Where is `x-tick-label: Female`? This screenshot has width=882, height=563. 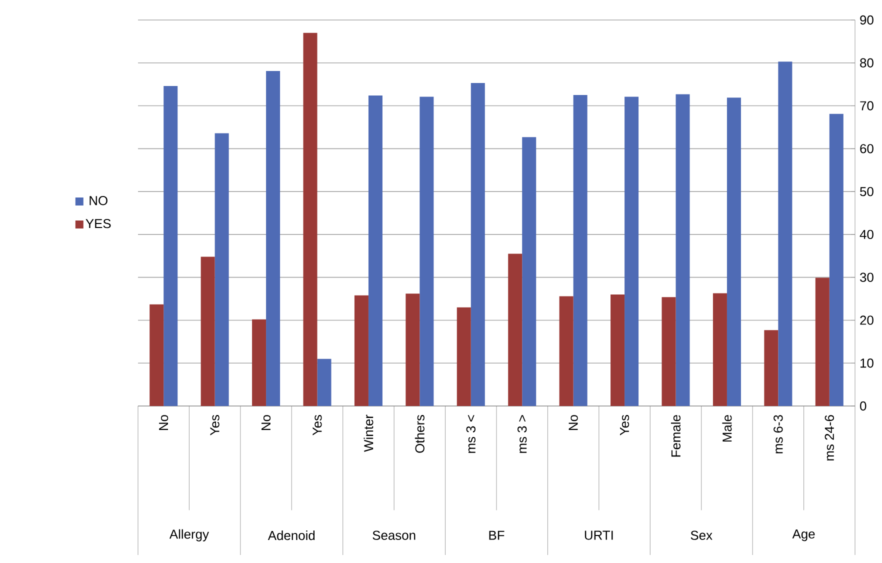
x-tick-label: Female is located at coordinates (675, 436).